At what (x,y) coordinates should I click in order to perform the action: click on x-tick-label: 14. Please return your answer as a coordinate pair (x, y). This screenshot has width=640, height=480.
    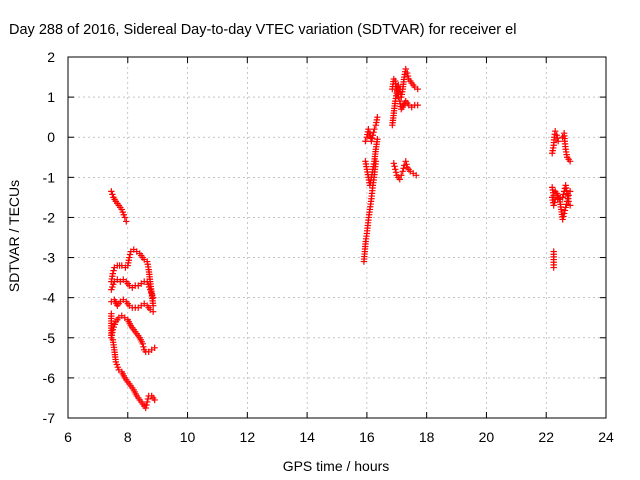
    Looking at the image, I should click on (307, 437).